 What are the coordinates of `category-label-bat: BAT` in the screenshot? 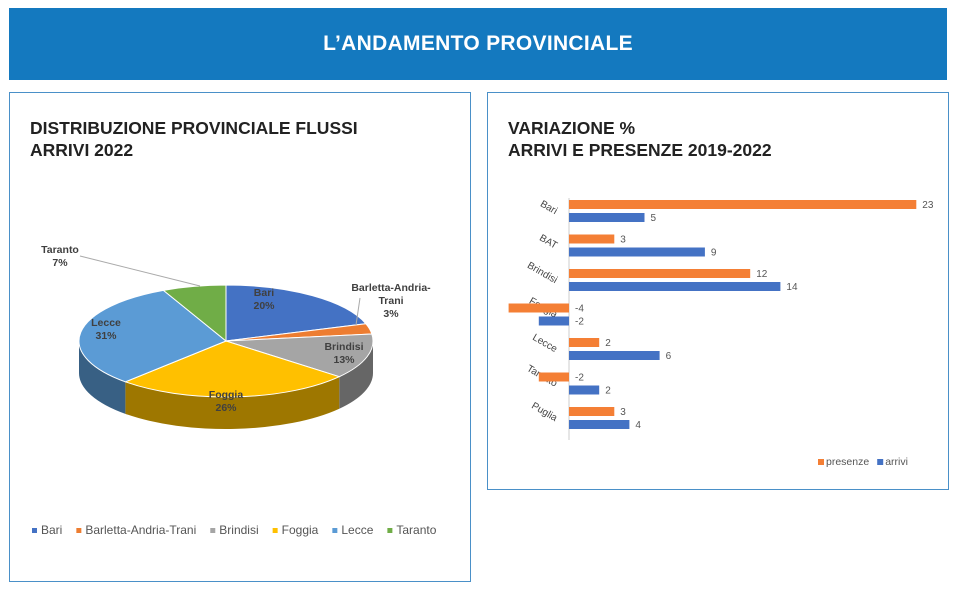 It's located at (548, 242).